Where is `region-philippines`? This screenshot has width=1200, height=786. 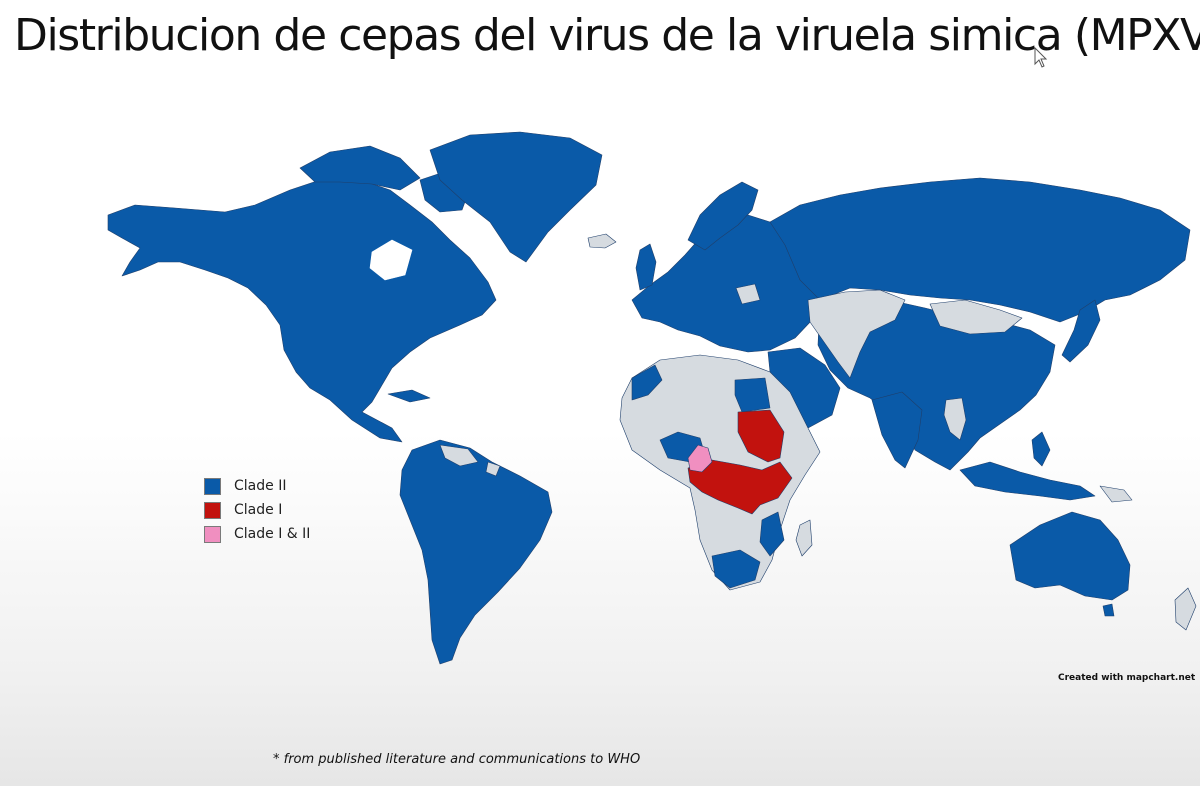
region-philippines is located at coordinates (1041, 449).